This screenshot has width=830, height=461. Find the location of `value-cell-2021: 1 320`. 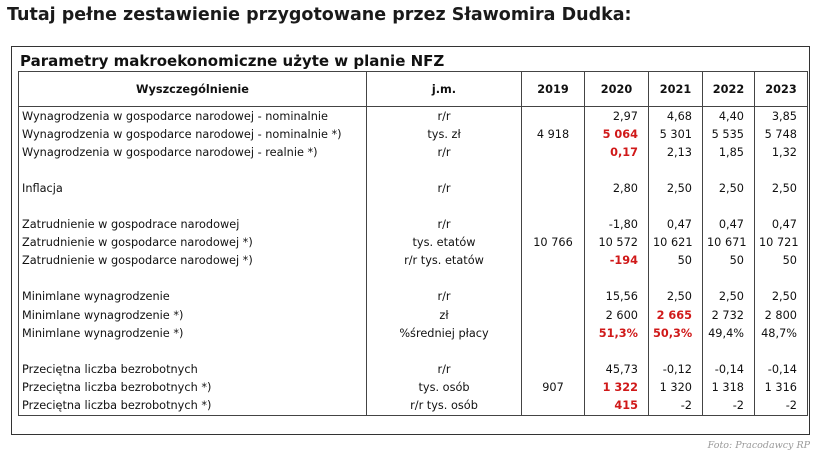

value-cell-2021: 1 320 is located at coordinates (675, 387).